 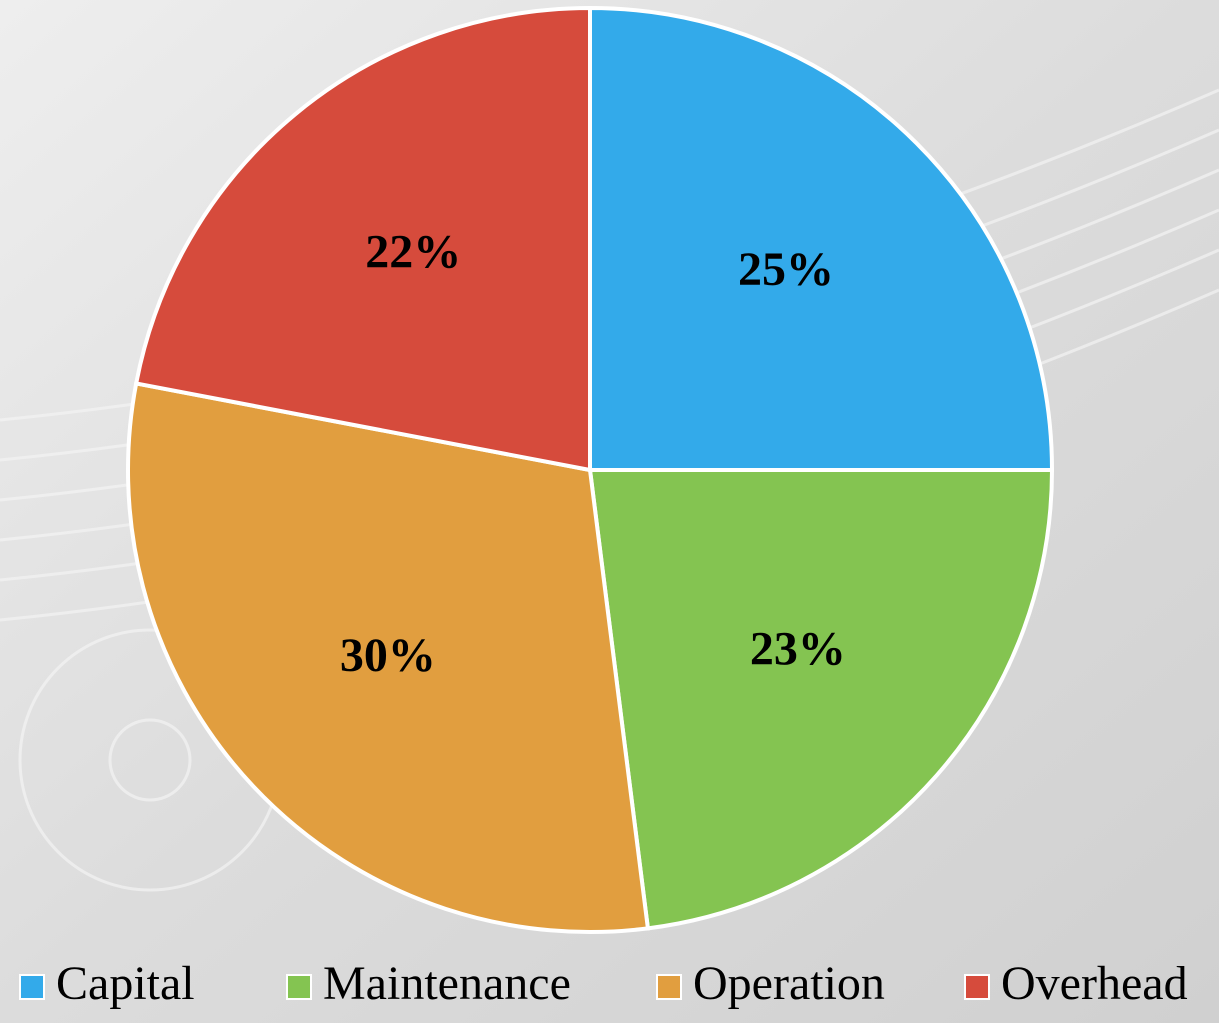 What do you see at coordinates (786, 269) in the screenshot?
I see `value-label: 25%` at bounding box center [786, 269].